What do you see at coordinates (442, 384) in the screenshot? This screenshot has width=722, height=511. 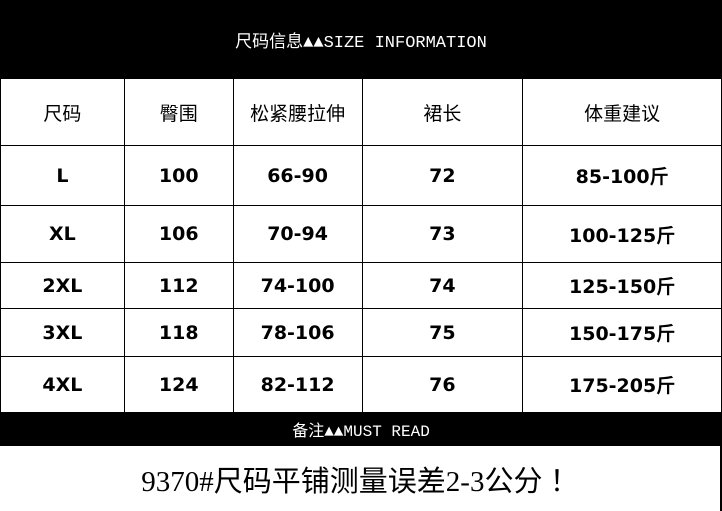 I see `cell: 76` at bounding box center [442, 384].